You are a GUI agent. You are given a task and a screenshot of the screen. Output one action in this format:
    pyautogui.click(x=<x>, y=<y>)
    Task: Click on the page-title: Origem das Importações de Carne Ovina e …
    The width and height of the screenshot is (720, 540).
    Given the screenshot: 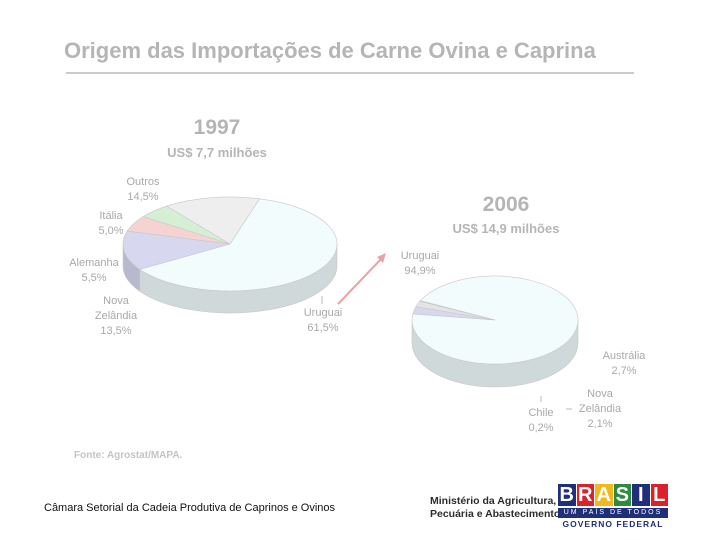 What is the action you would take?
    pyautogui.click(x=330, y=50)
    